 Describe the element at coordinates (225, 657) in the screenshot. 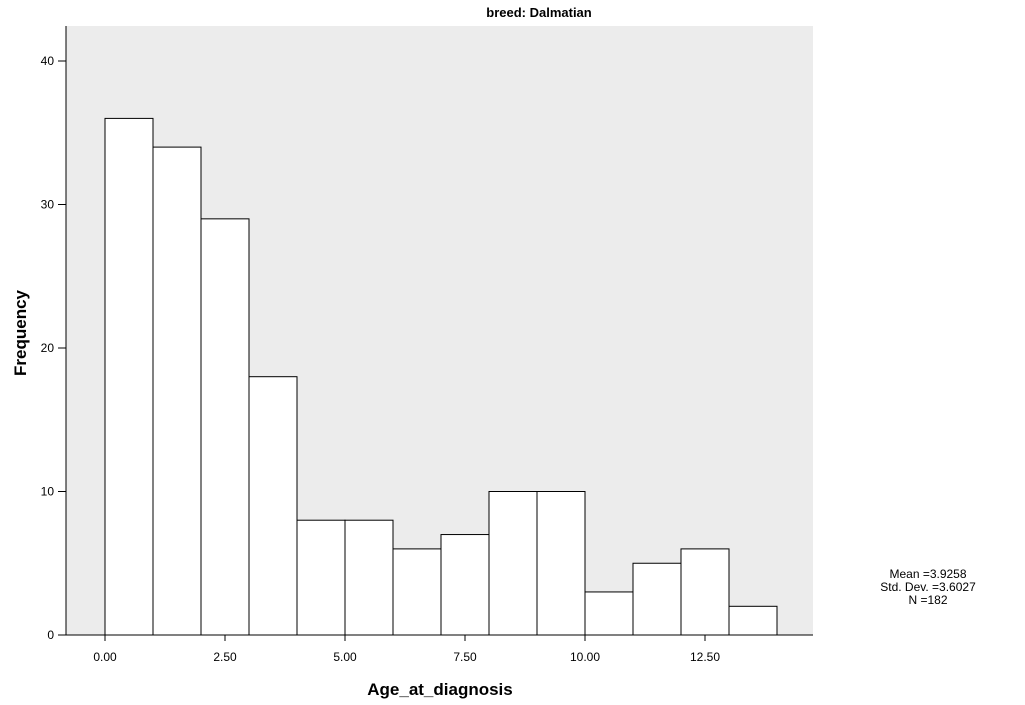

I see `x-tick-label: 2.50` at that location.